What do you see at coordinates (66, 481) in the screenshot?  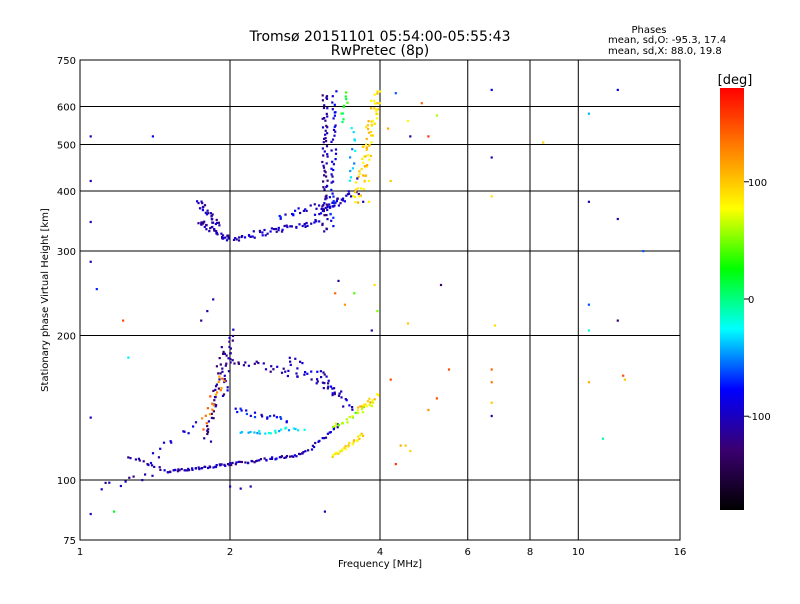 I see `y-tick-label: 100` at bounding box center [66, 481].